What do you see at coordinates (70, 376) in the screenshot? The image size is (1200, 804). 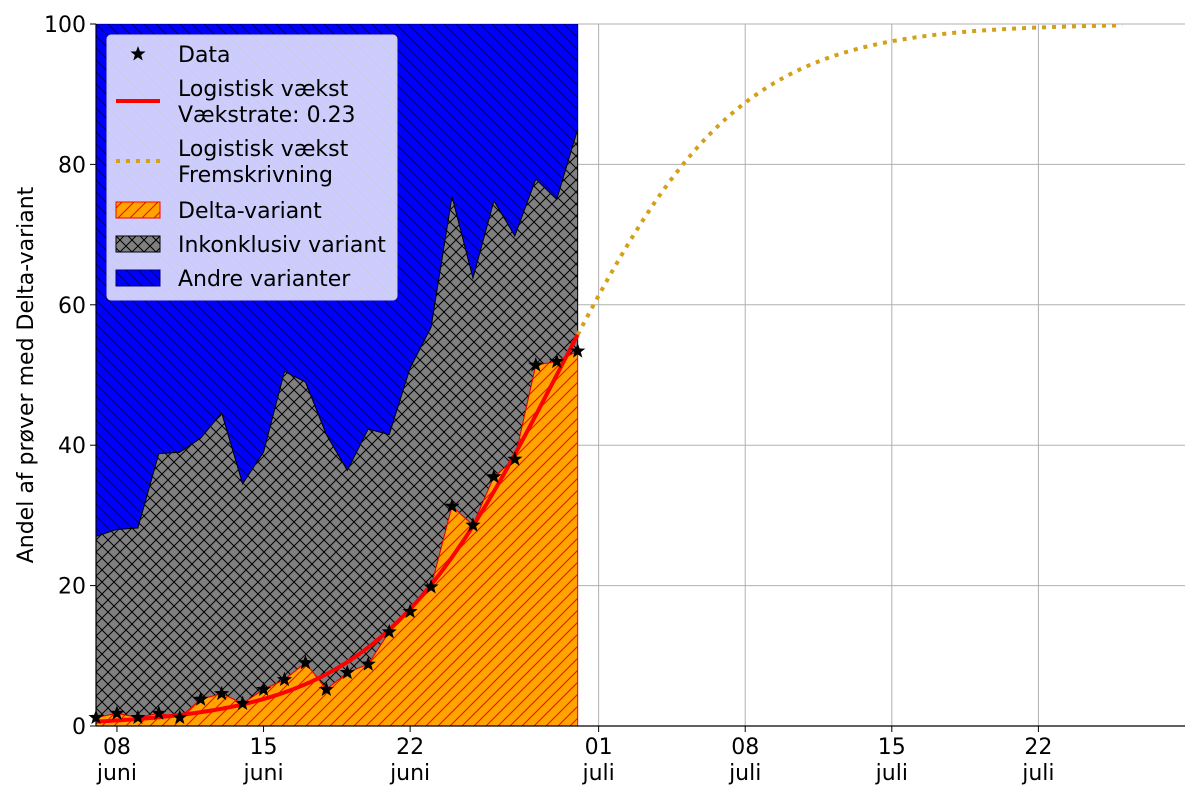 I see `y-ticks: 0 20 40 60 80 100` at bounding box center [70, 376].